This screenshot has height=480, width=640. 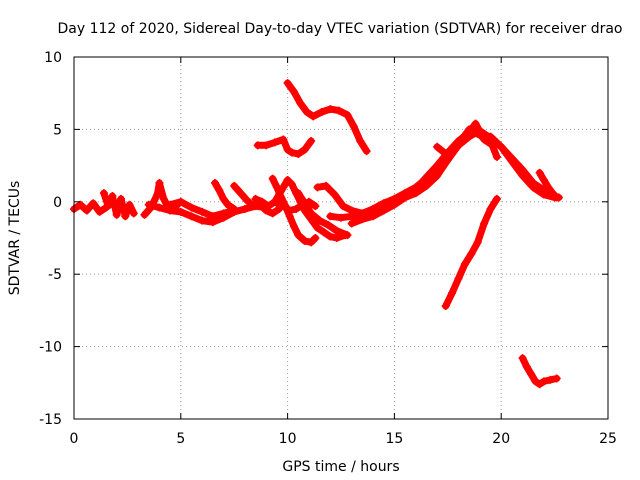 What do you see at coordinates (340, 467) in the screenshot?
I see `x-axis-title: GPS time / hours` at bounding box center [340, 467].